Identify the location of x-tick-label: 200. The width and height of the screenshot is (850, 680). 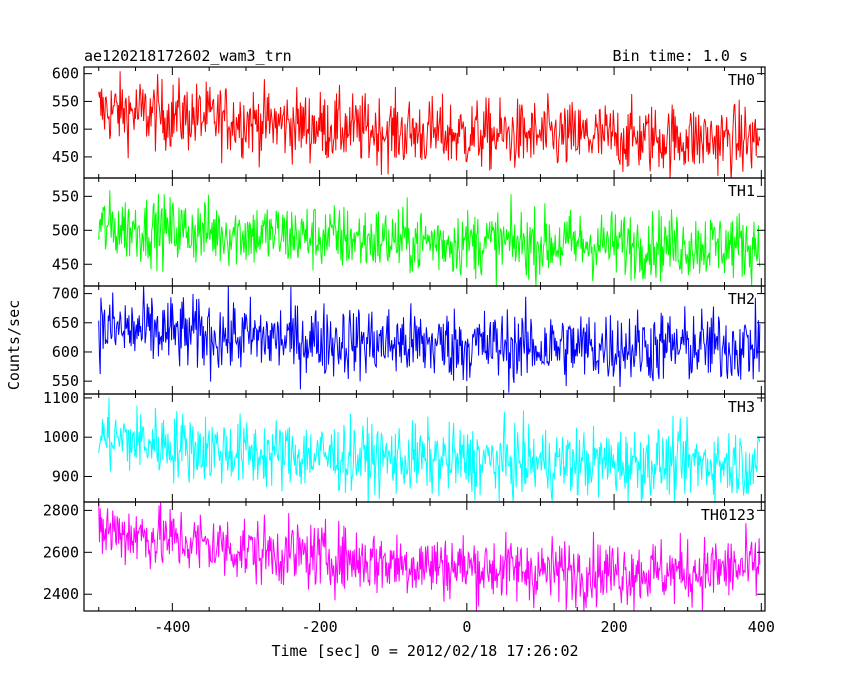
(614, 627).